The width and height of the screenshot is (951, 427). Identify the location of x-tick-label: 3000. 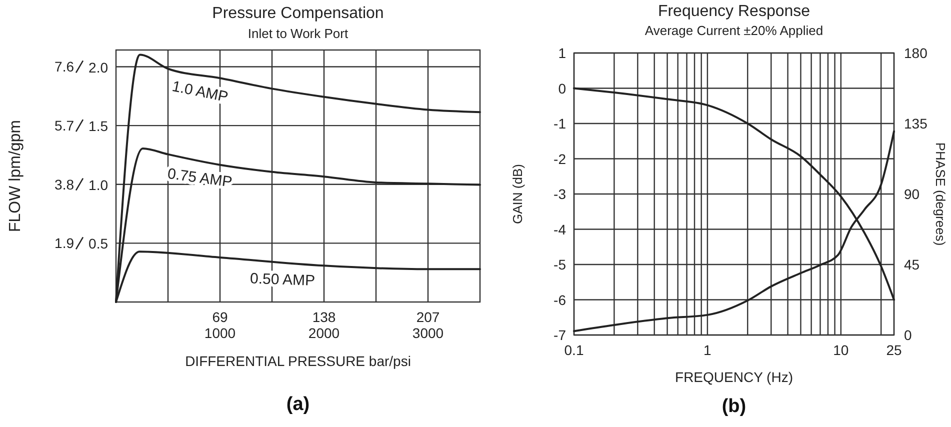
(428, 333).